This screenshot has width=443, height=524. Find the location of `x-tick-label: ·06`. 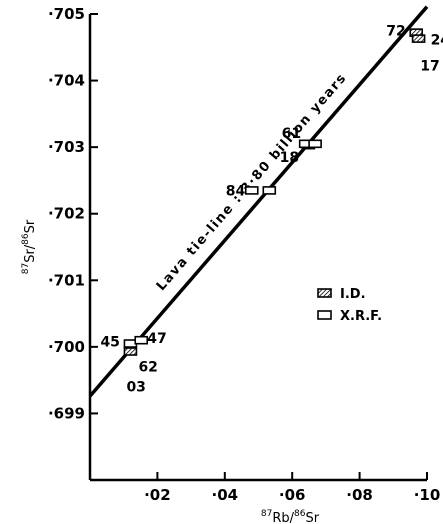

x-tick-label: ·06 is located at coordinates (292, 495).